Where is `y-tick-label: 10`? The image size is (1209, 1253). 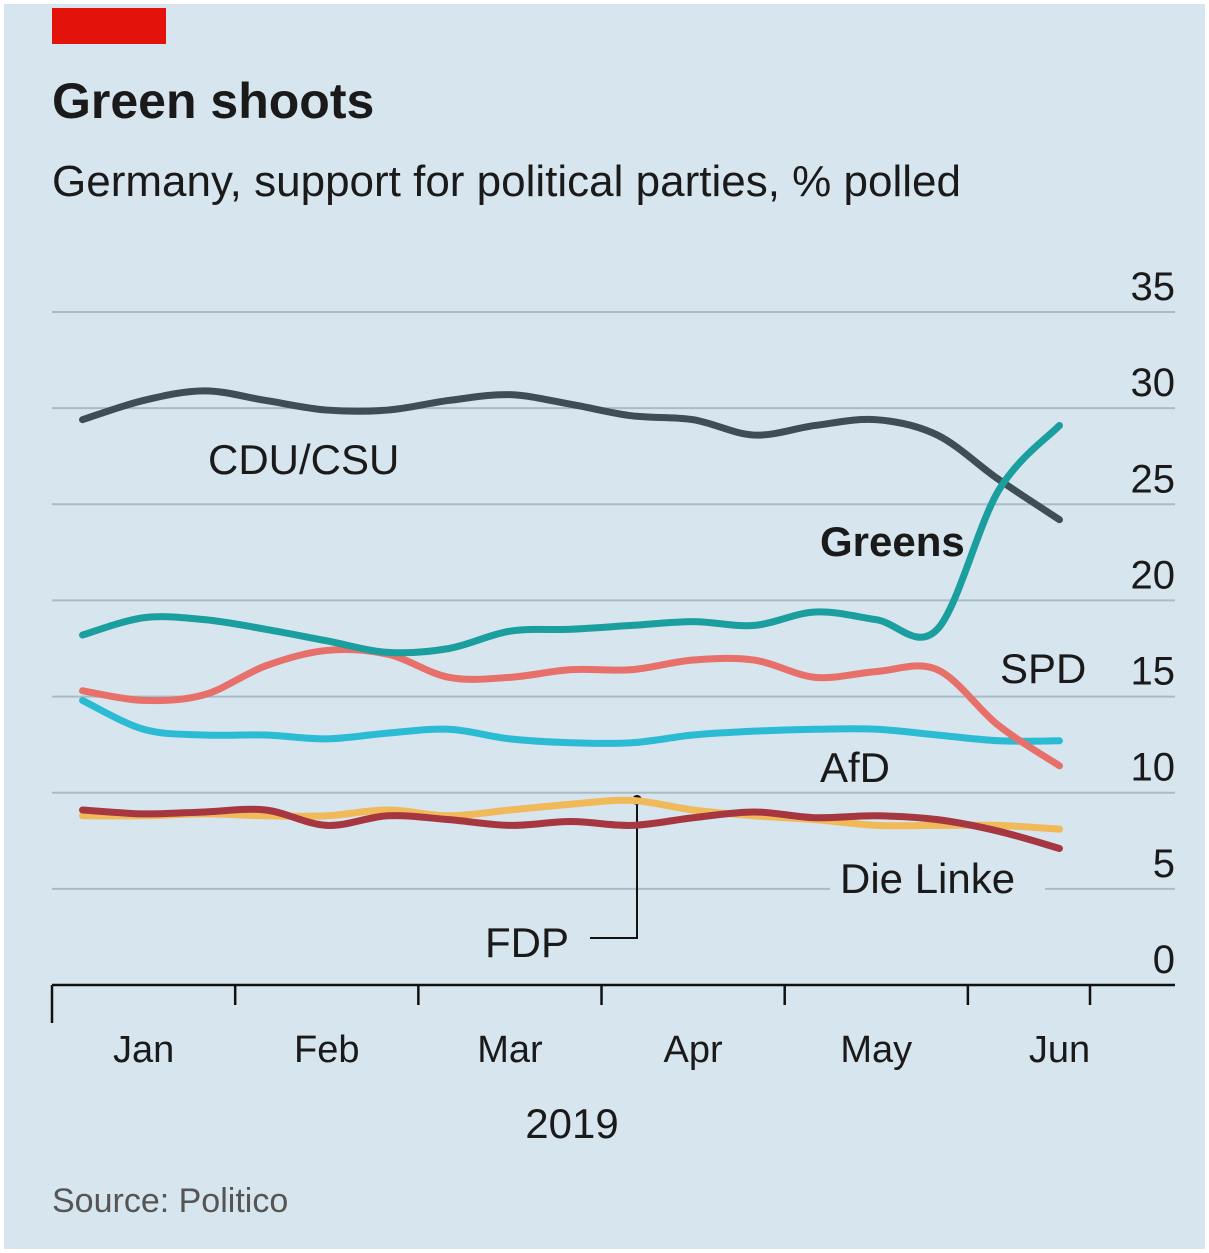
y-tick-label: 10 is located at coordinates (1153, 768).